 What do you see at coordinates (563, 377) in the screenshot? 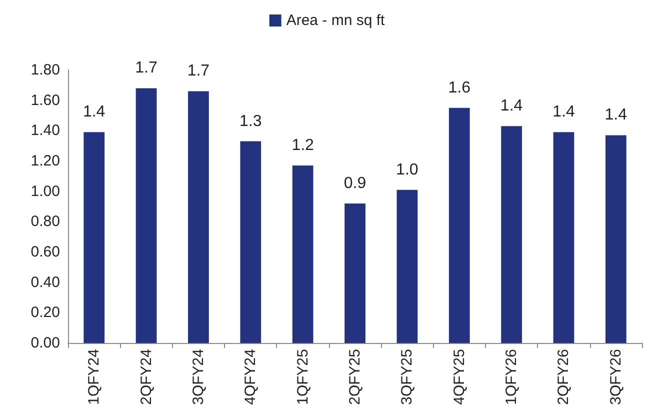
I see `x-tick-label: 2QFY26` at bounding box center [563, 377].